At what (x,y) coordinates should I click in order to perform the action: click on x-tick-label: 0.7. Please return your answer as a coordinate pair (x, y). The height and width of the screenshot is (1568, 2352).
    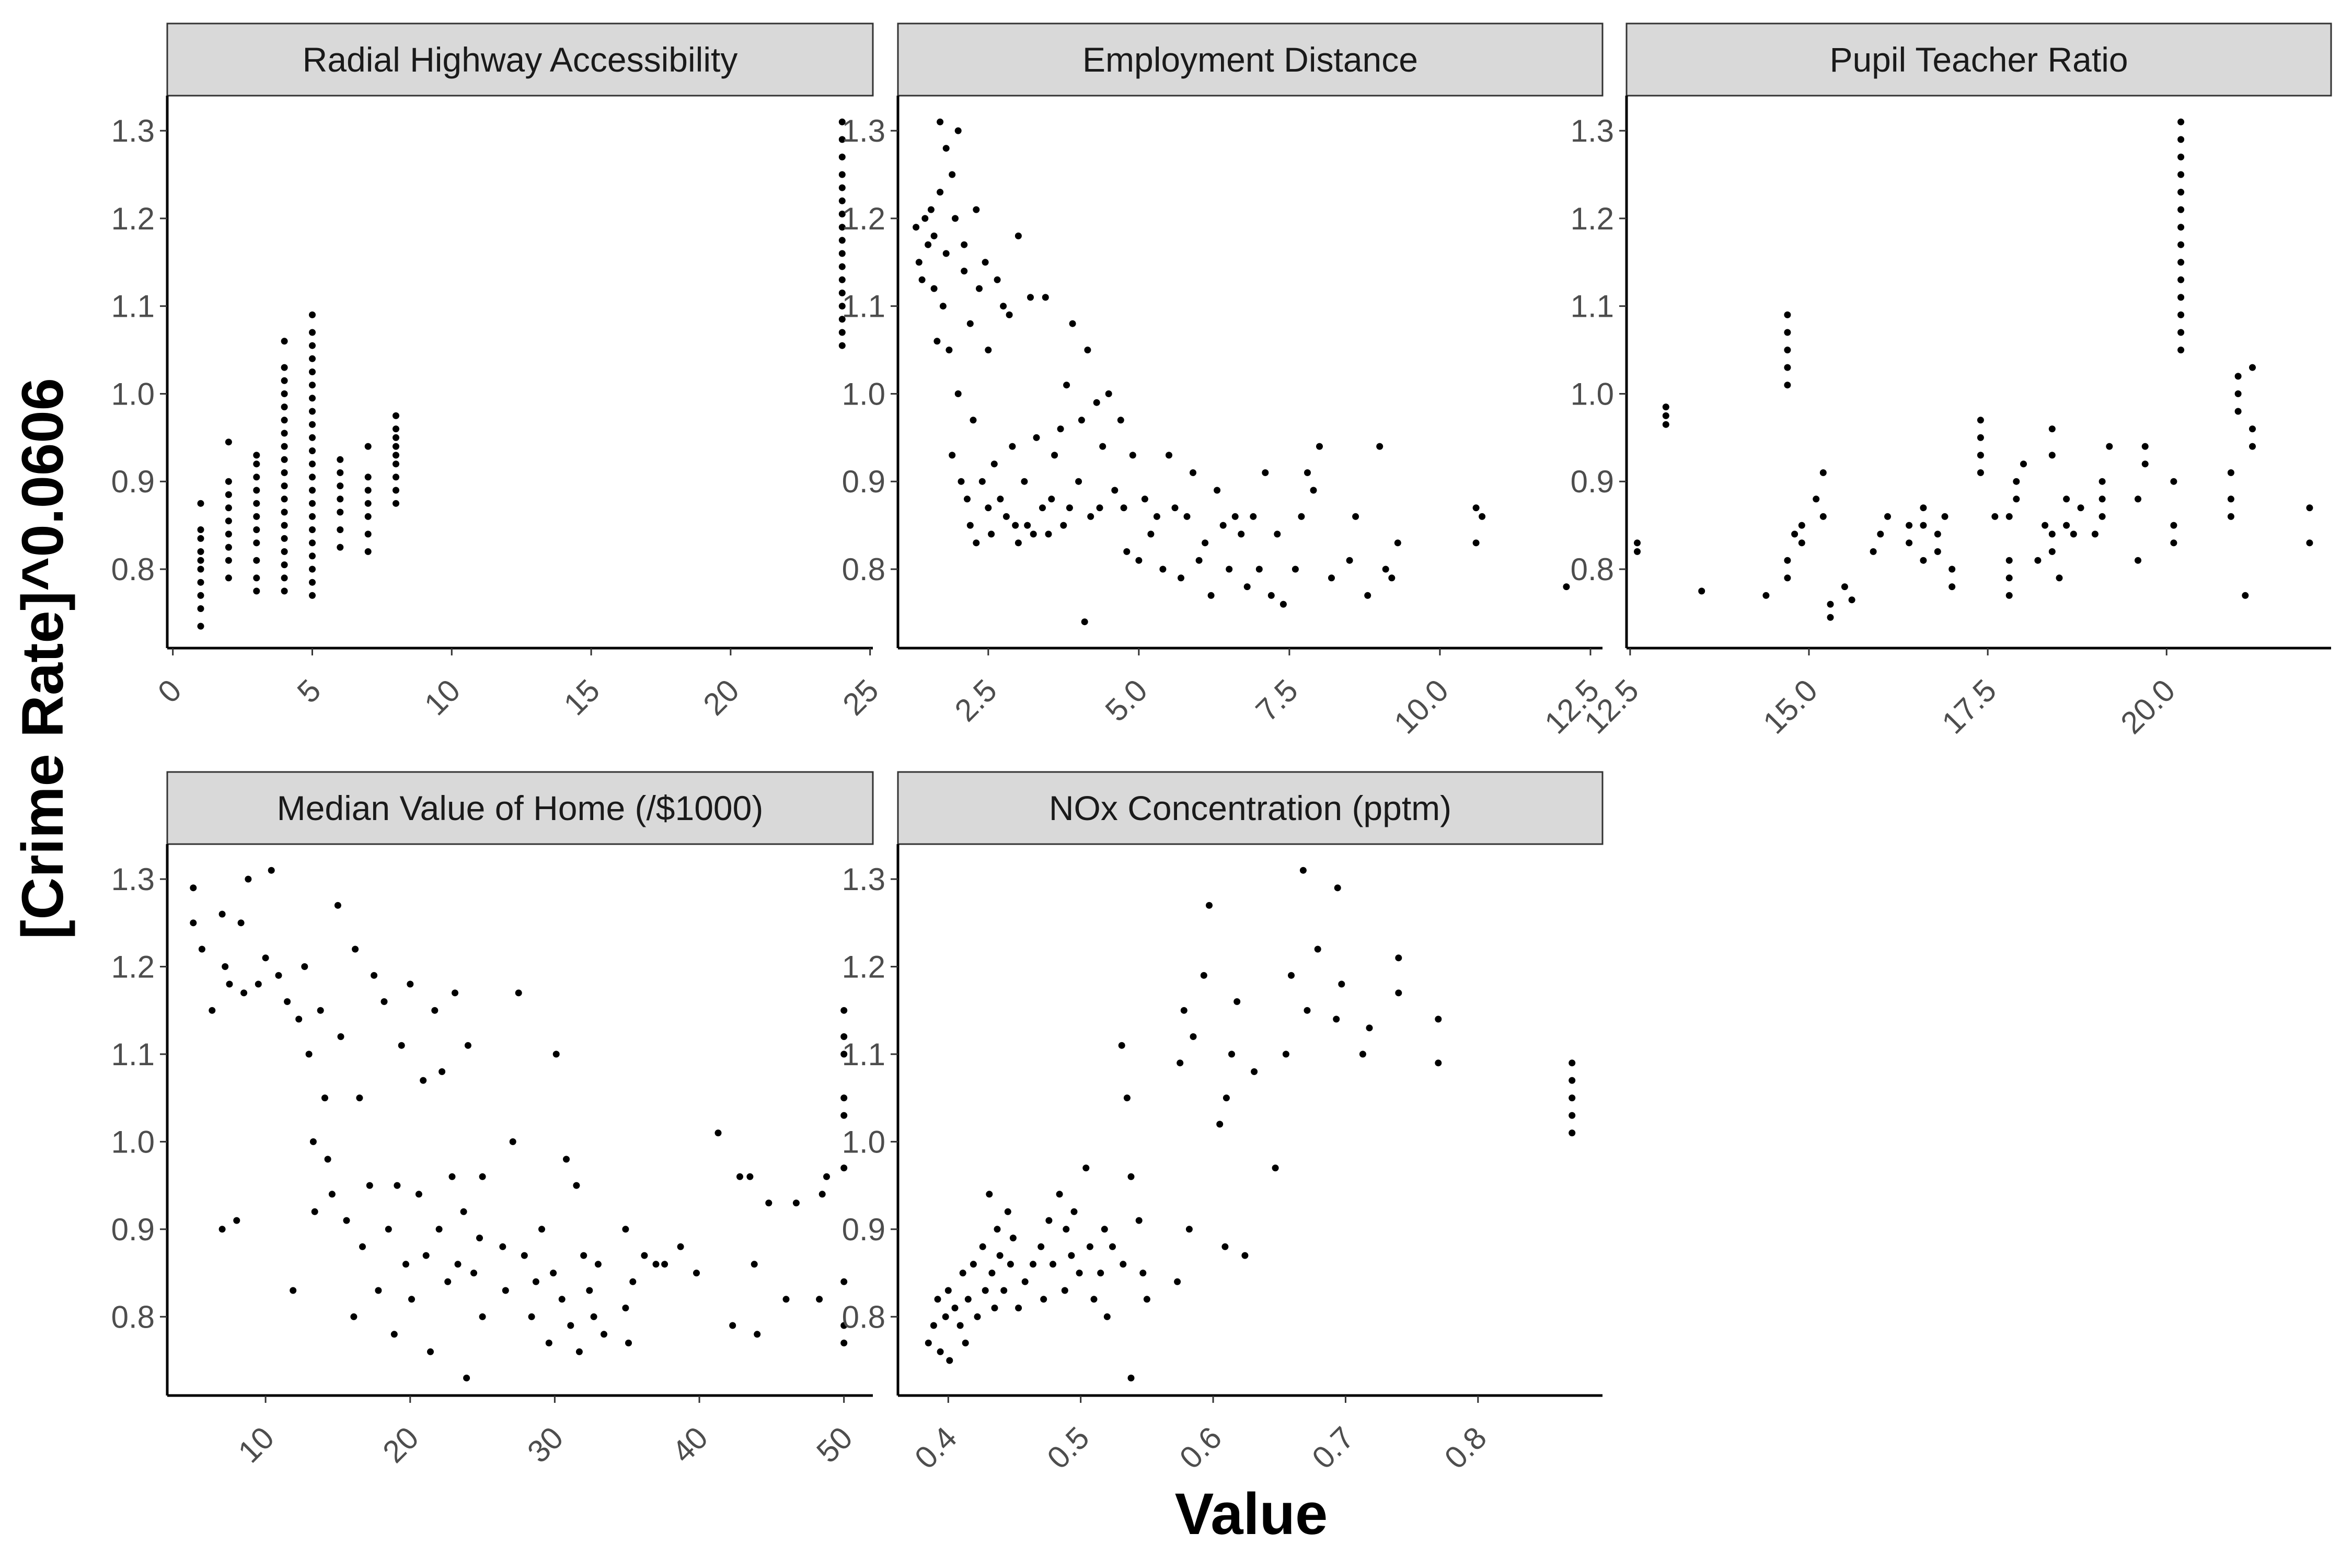
    Looking at the image, I should click on (1333, 1447).